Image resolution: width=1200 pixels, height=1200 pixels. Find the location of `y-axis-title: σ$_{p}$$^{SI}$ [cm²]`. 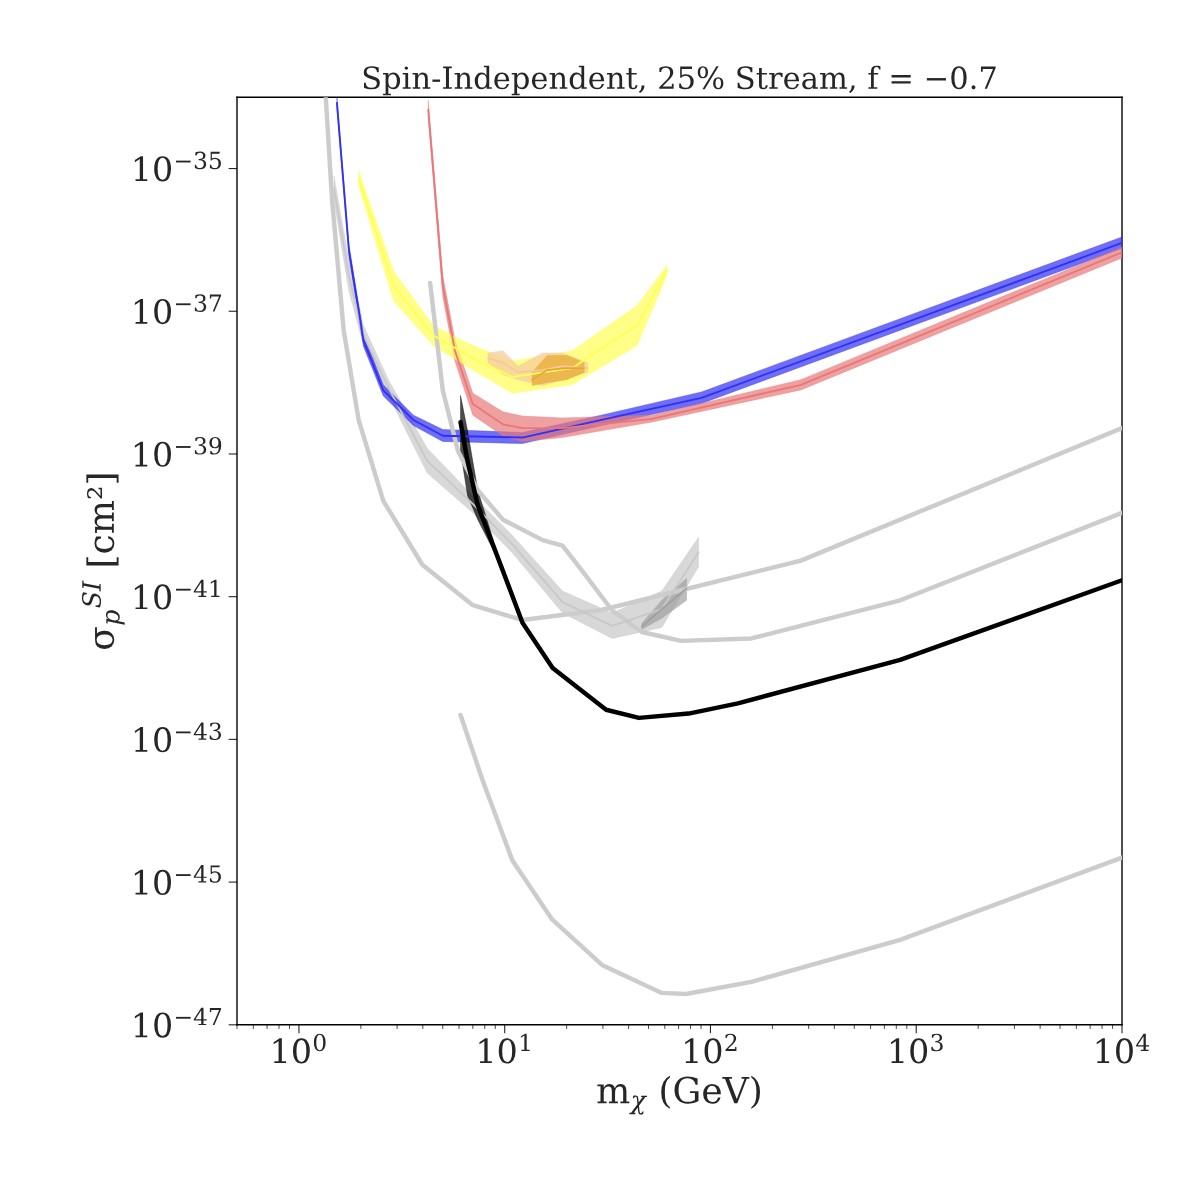

y-axis-title: σ$_{p}$$^{SI}$ [cm²] is located at coordinates (103, 561).